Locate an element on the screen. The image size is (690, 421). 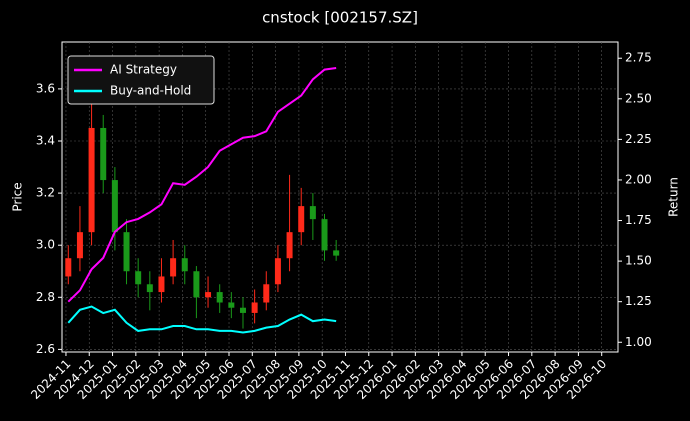
y2-tick-label: 2.25 is located at coordinates (638, 139).